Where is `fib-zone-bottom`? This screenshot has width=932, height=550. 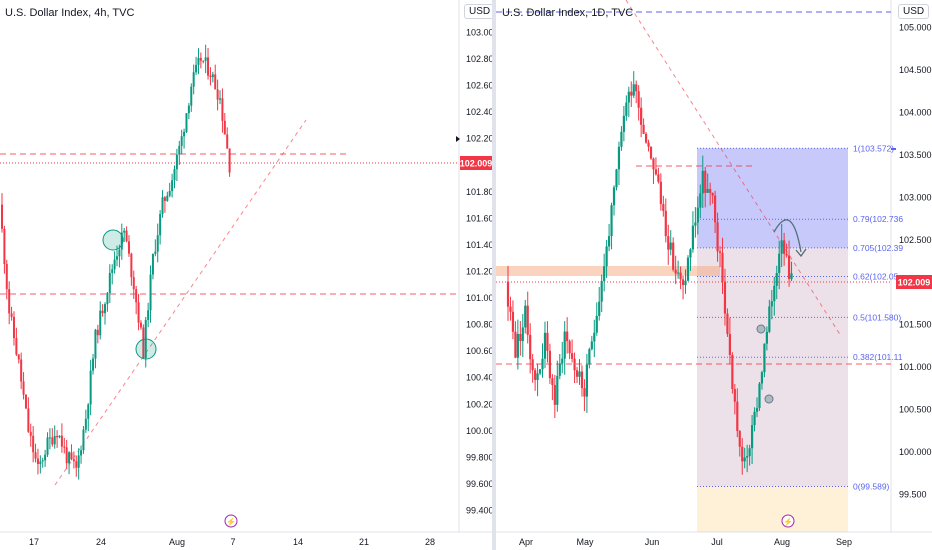 fib-zone-bottom is located at coordinates (772, 509).